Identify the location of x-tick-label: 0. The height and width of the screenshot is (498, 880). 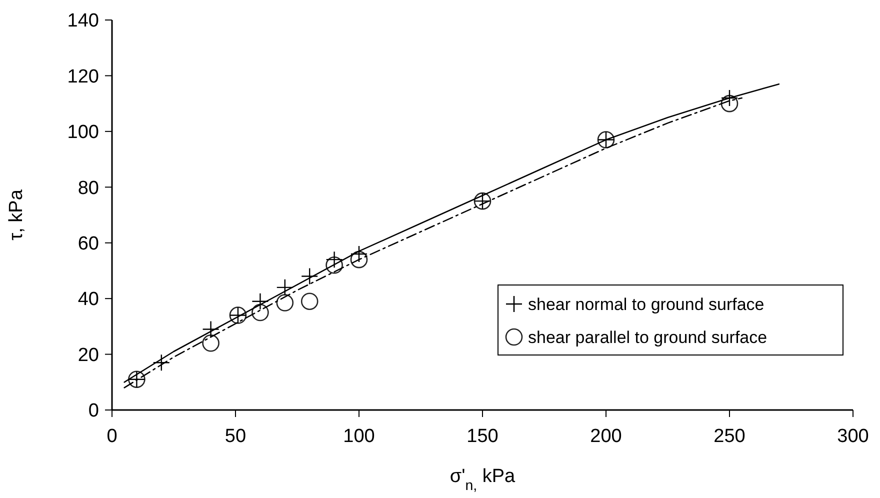
(112, 436).